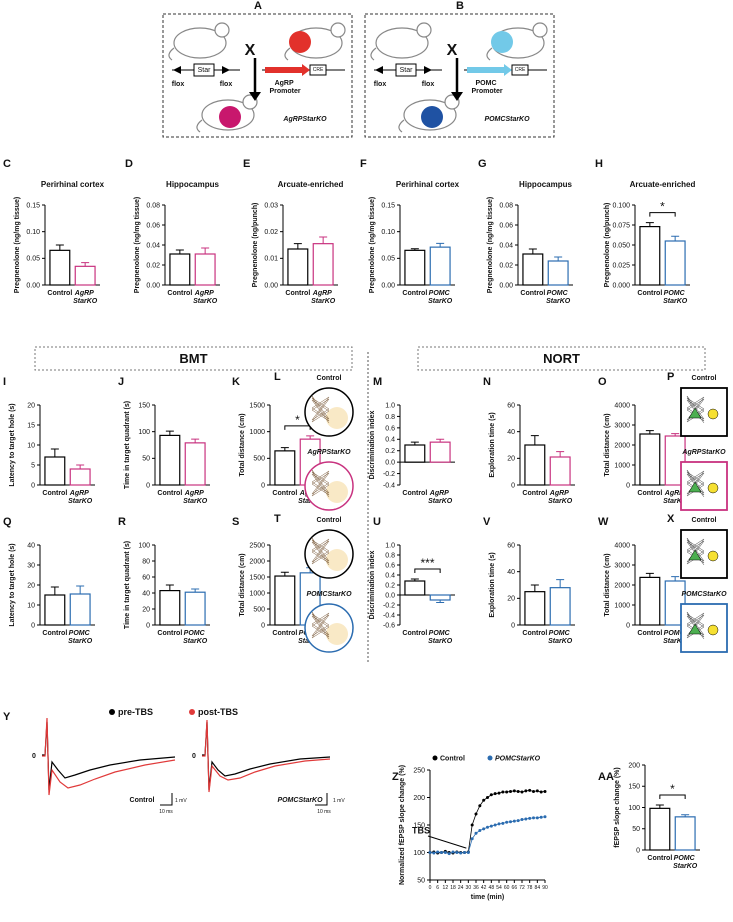 This screenshot has width=733, height=922. What do you see at coordinates (670, 377) in the screenshot?
I see `panel-letter: P` at bounding box center [670, 377].